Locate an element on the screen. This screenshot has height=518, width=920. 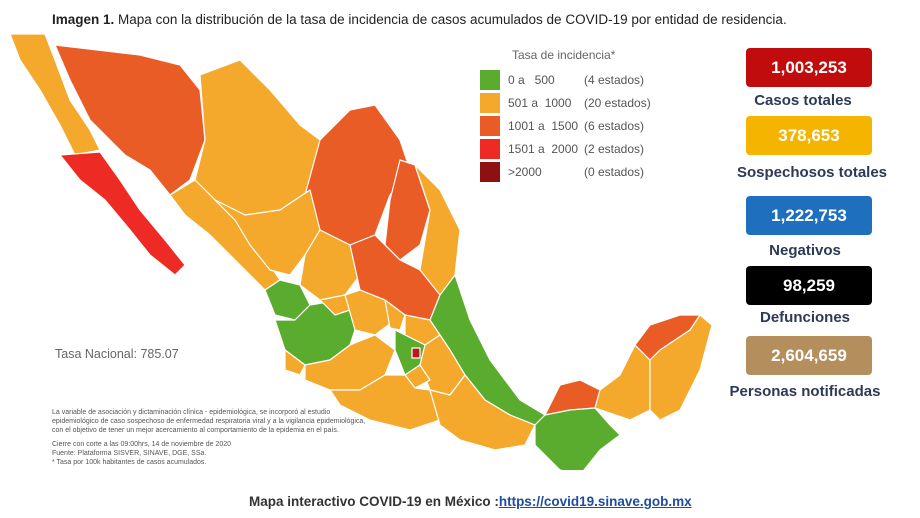
state-baja-california is located at coordinates (55, 94).